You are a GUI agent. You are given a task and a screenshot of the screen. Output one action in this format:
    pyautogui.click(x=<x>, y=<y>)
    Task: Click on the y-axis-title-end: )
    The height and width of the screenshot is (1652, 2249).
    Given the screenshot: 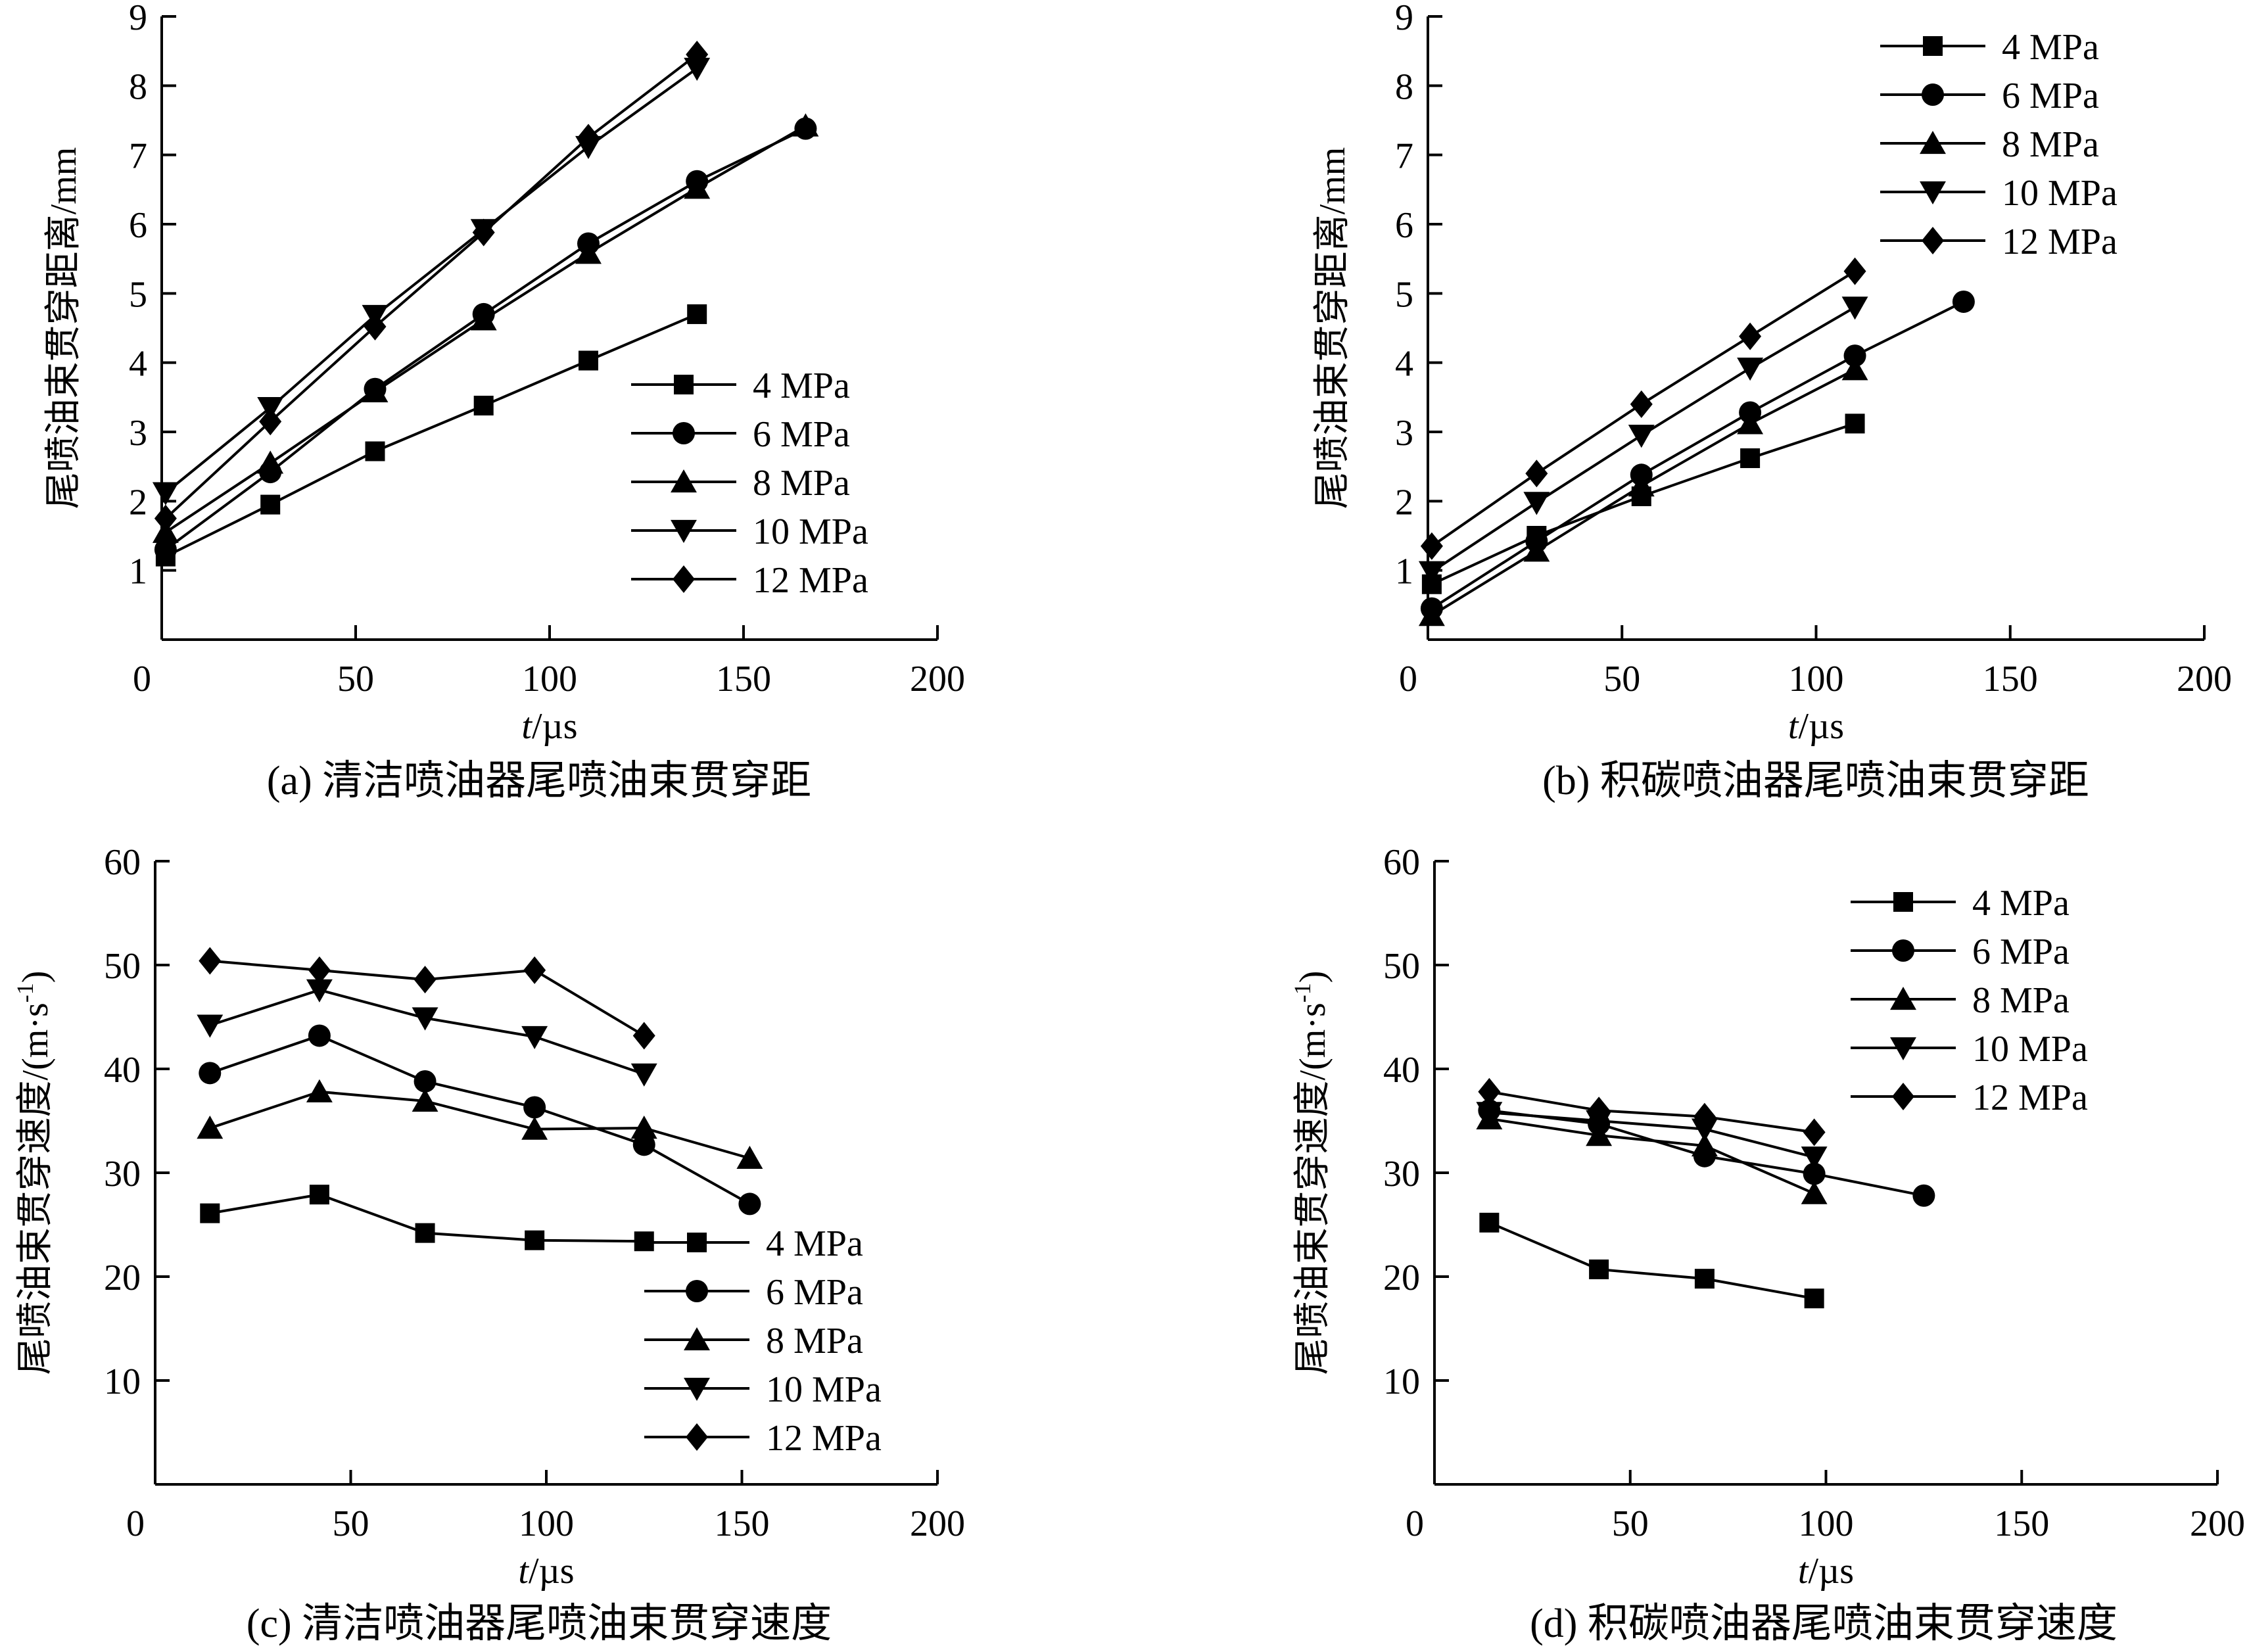 What is the action you would take?
    pyautogui.click(x=1312, y=977)
    